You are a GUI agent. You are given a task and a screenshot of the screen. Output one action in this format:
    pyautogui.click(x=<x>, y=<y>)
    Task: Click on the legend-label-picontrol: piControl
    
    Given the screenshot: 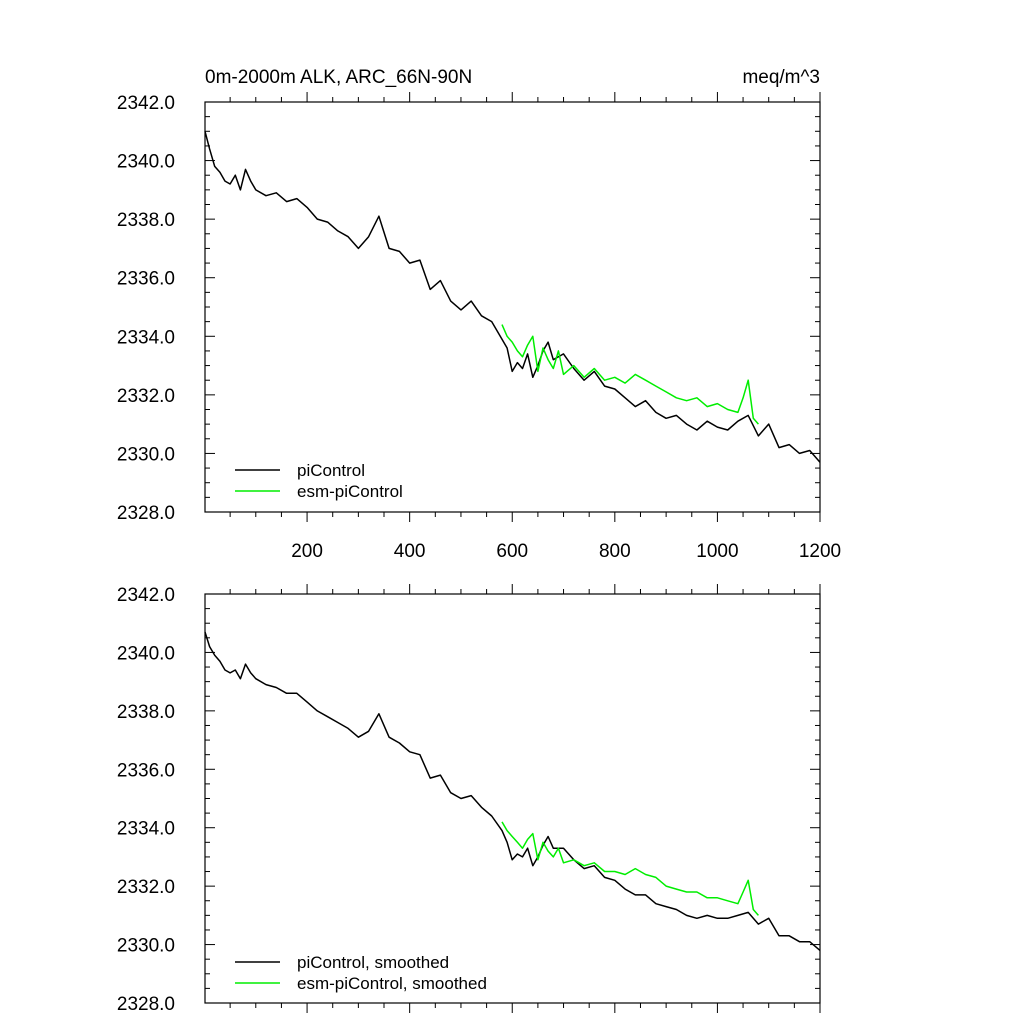 What is the action you would take?
    pyautogui.click(x=331, y=470)
    